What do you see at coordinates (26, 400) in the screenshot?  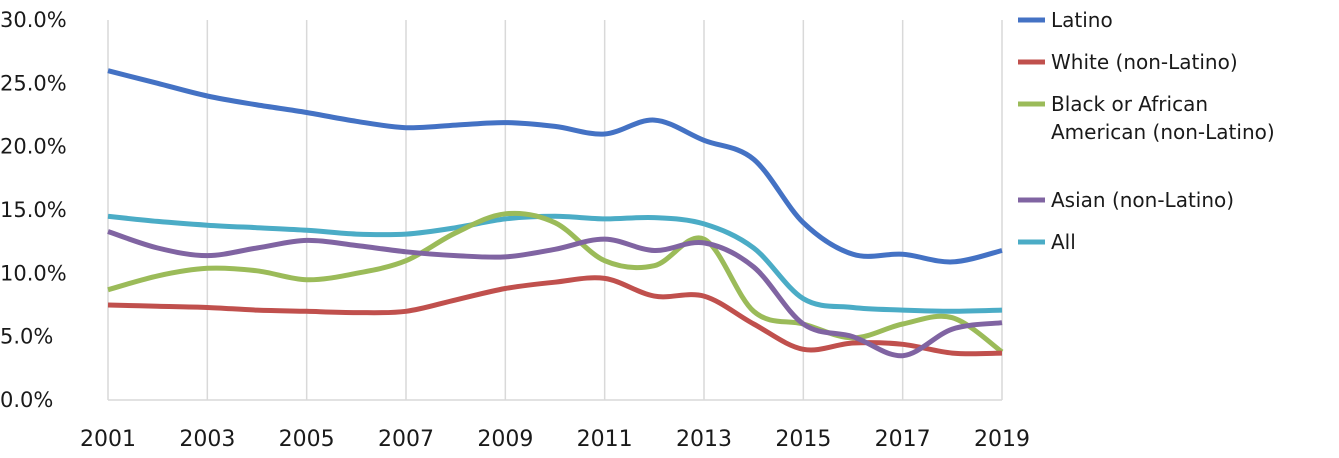 I see `y-tick-label: 0.0%` at bounding box center [26, 400].